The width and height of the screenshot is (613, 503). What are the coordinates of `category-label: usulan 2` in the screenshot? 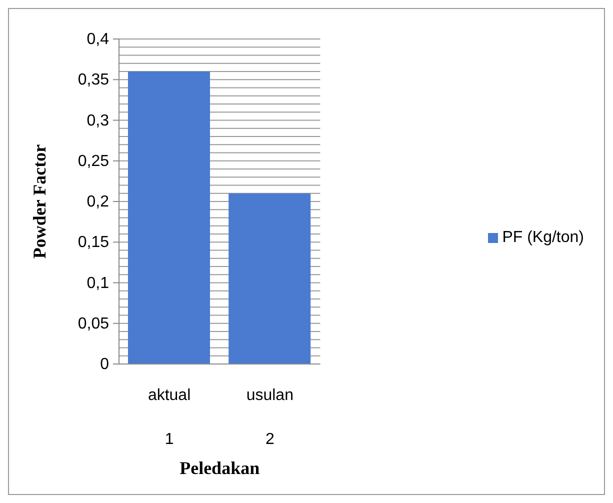 It's located at (270, 417).